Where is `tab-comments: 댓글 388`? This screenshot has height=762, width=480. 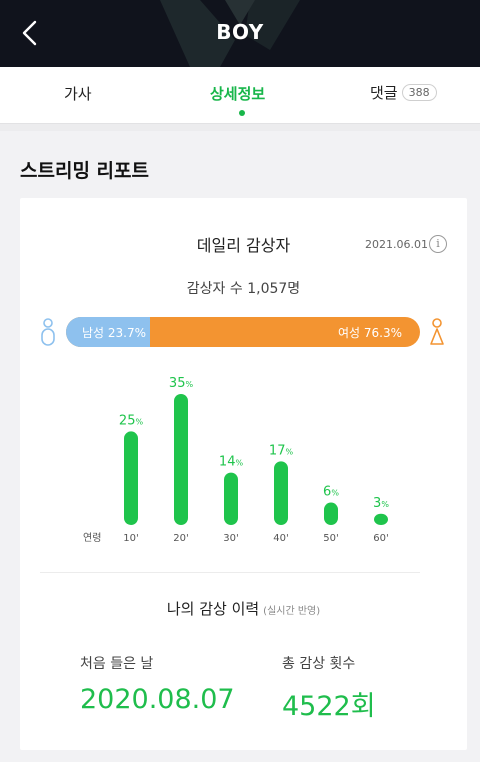
tab-comments: 댓글 388 is located at coordinates (403, 92).